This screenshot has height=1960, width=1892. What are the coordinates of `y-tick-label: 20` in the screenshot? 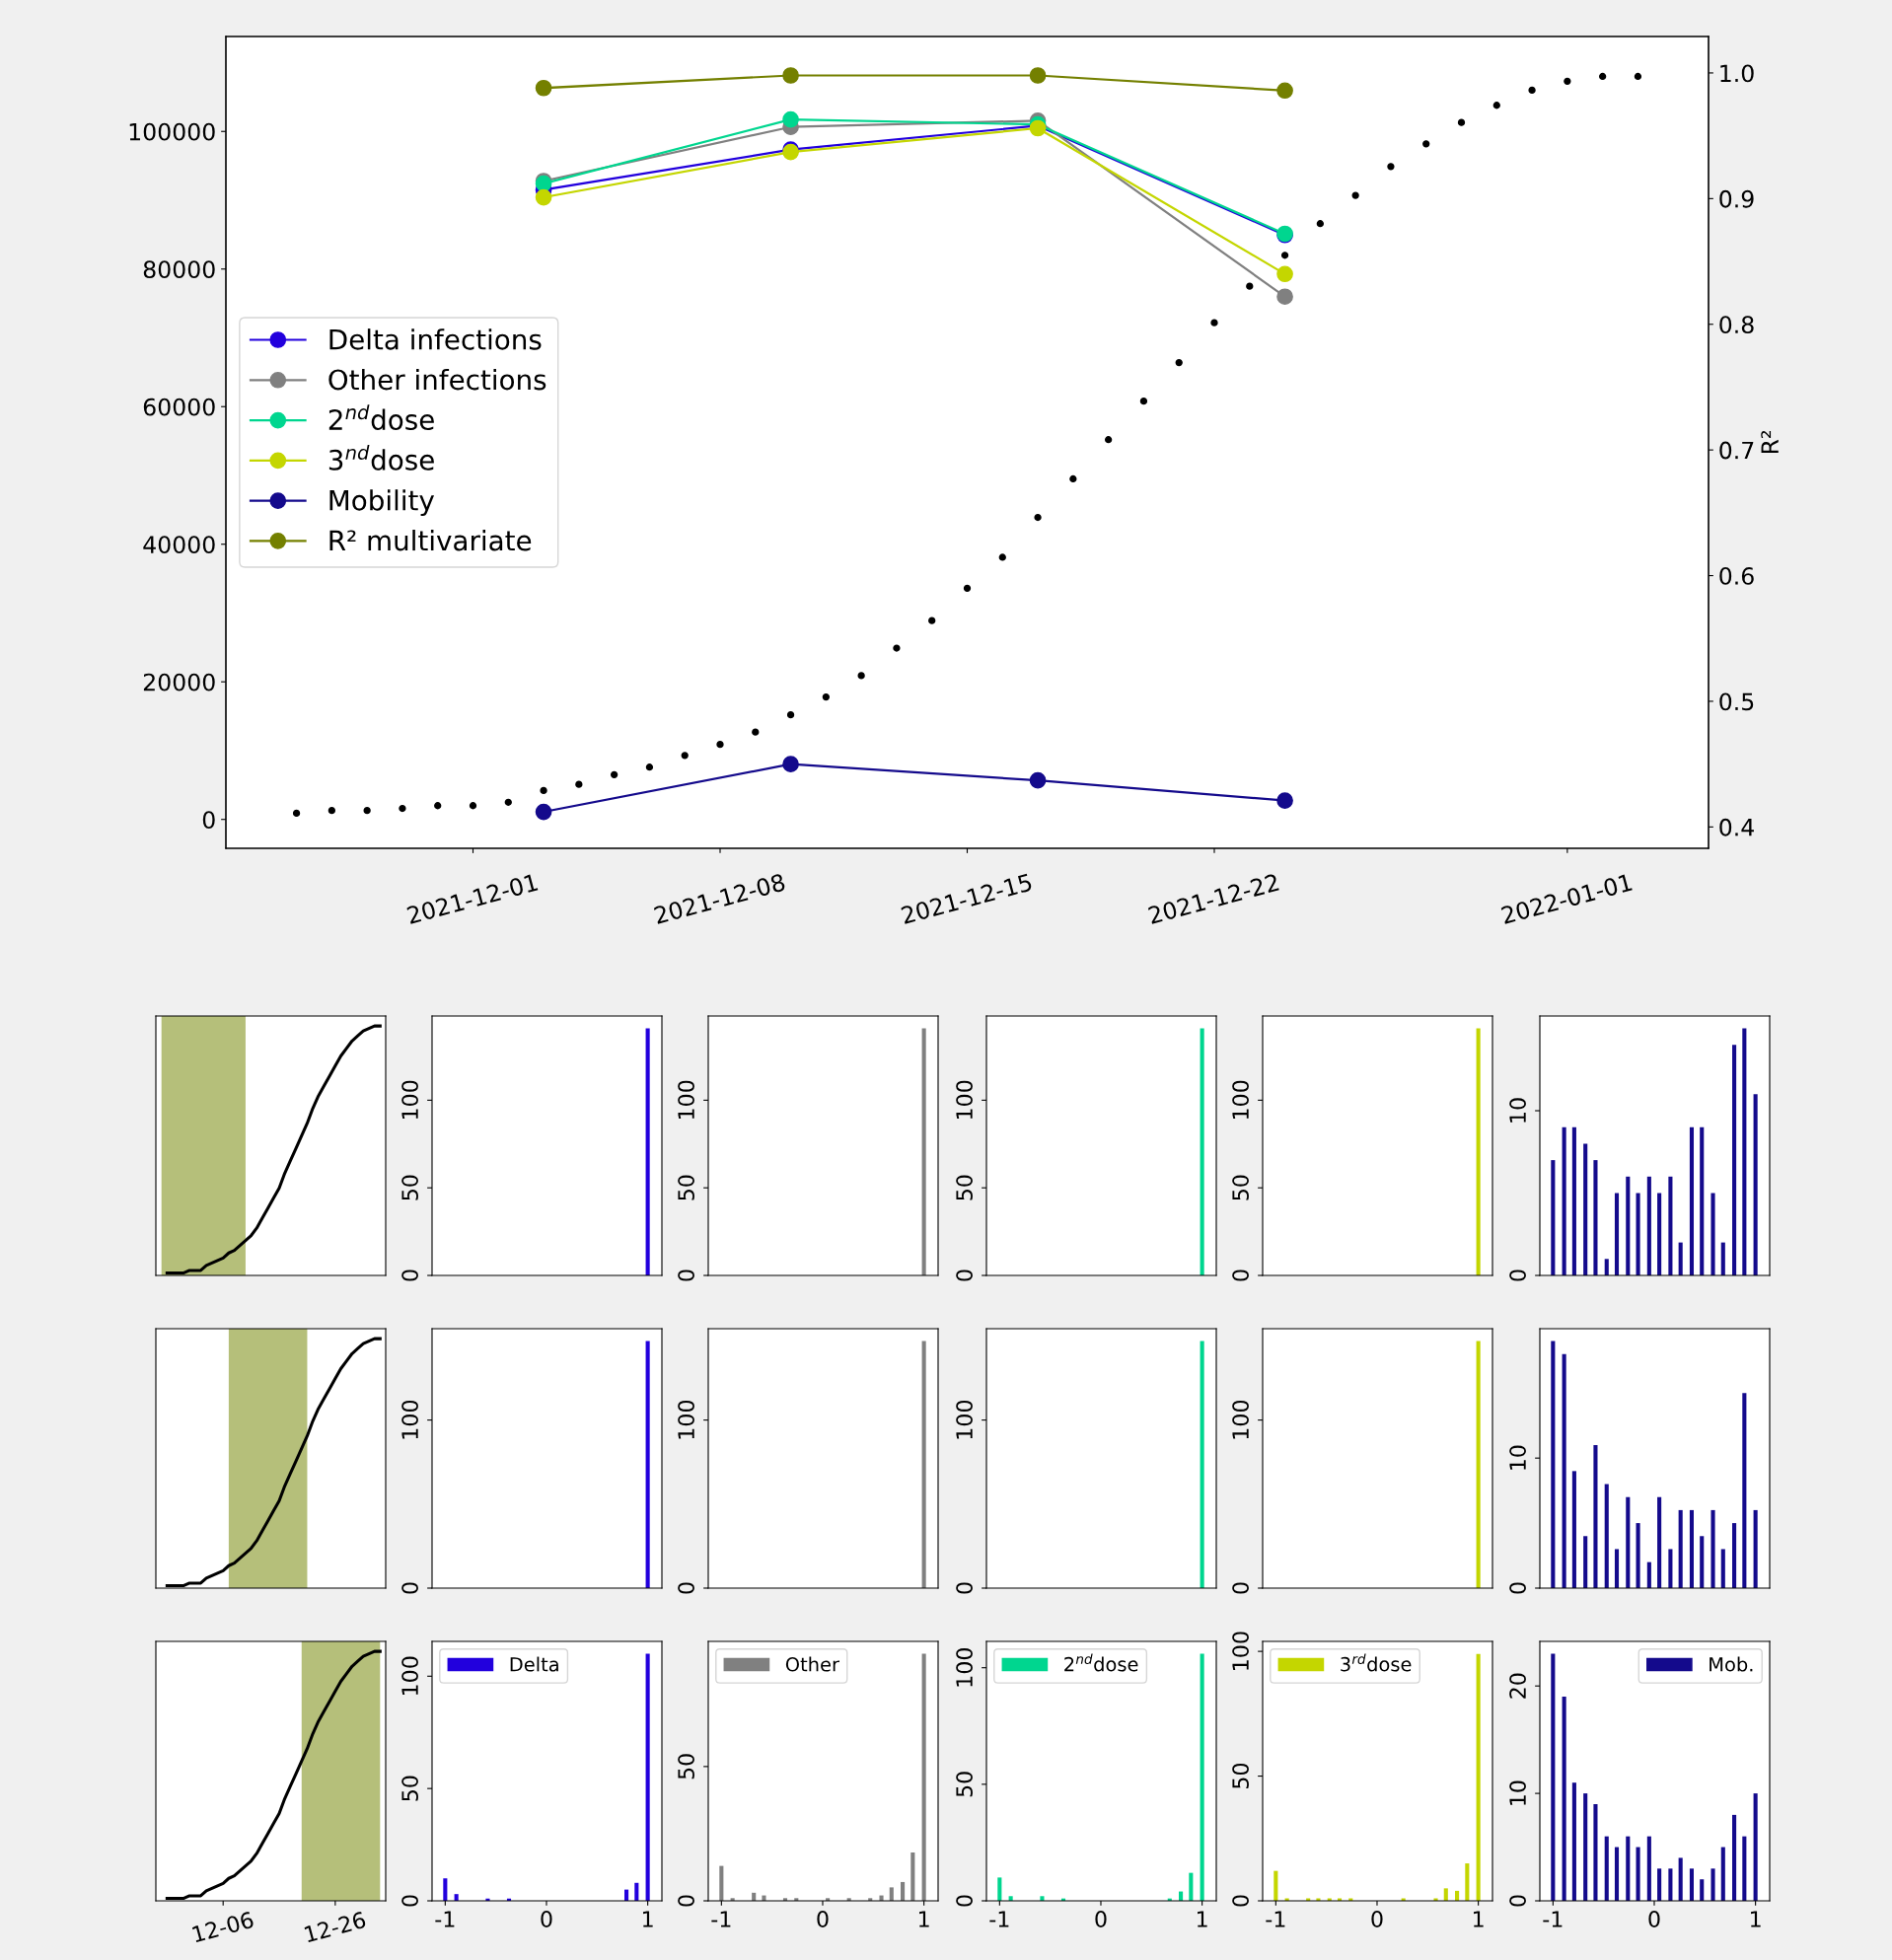 It's located at (1517, 1686).